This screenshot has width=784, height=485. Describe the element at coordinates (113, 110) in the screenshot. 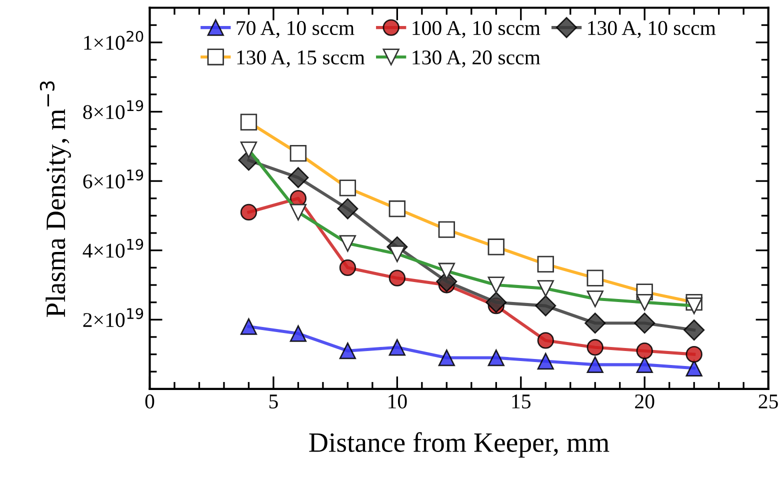

I see `y-tick-label: 8×10$^{19}$` at that location.